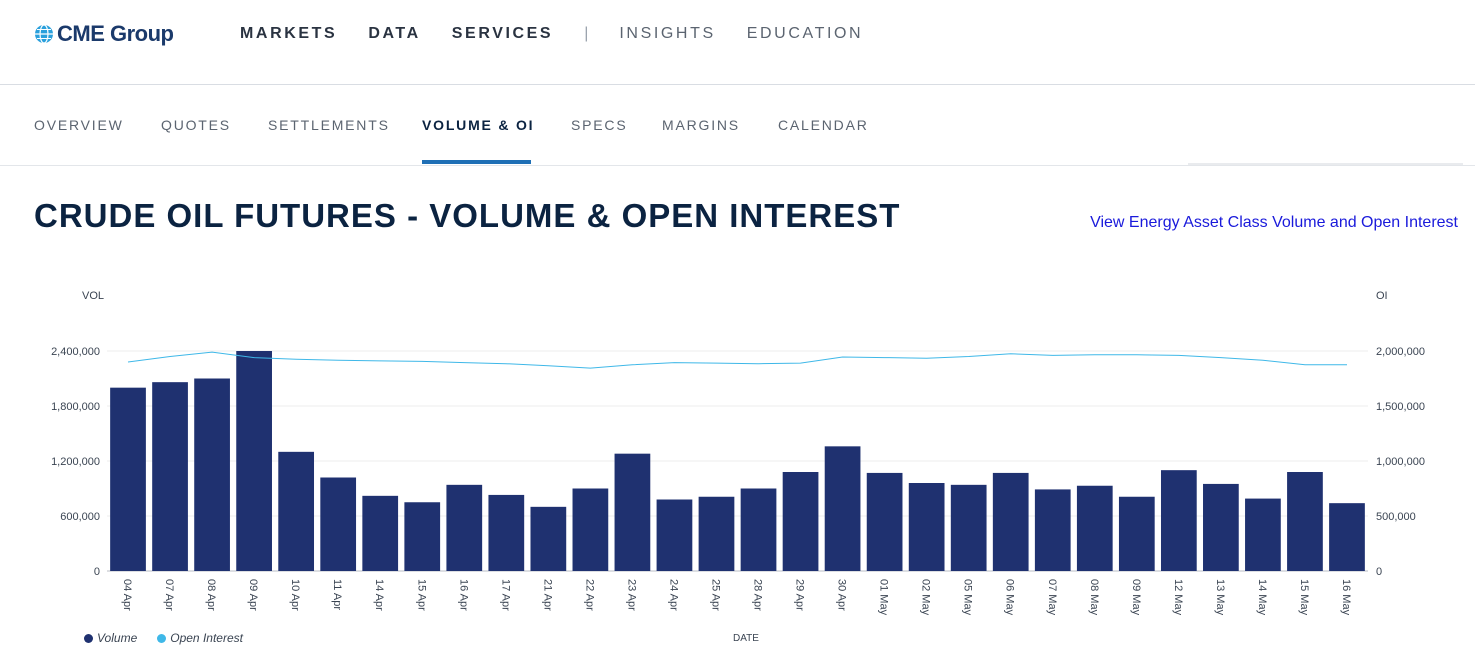 This screenshot has height=663, width=1475. I want to click on x-tick-label: 22 Apr, so click(589, 595).